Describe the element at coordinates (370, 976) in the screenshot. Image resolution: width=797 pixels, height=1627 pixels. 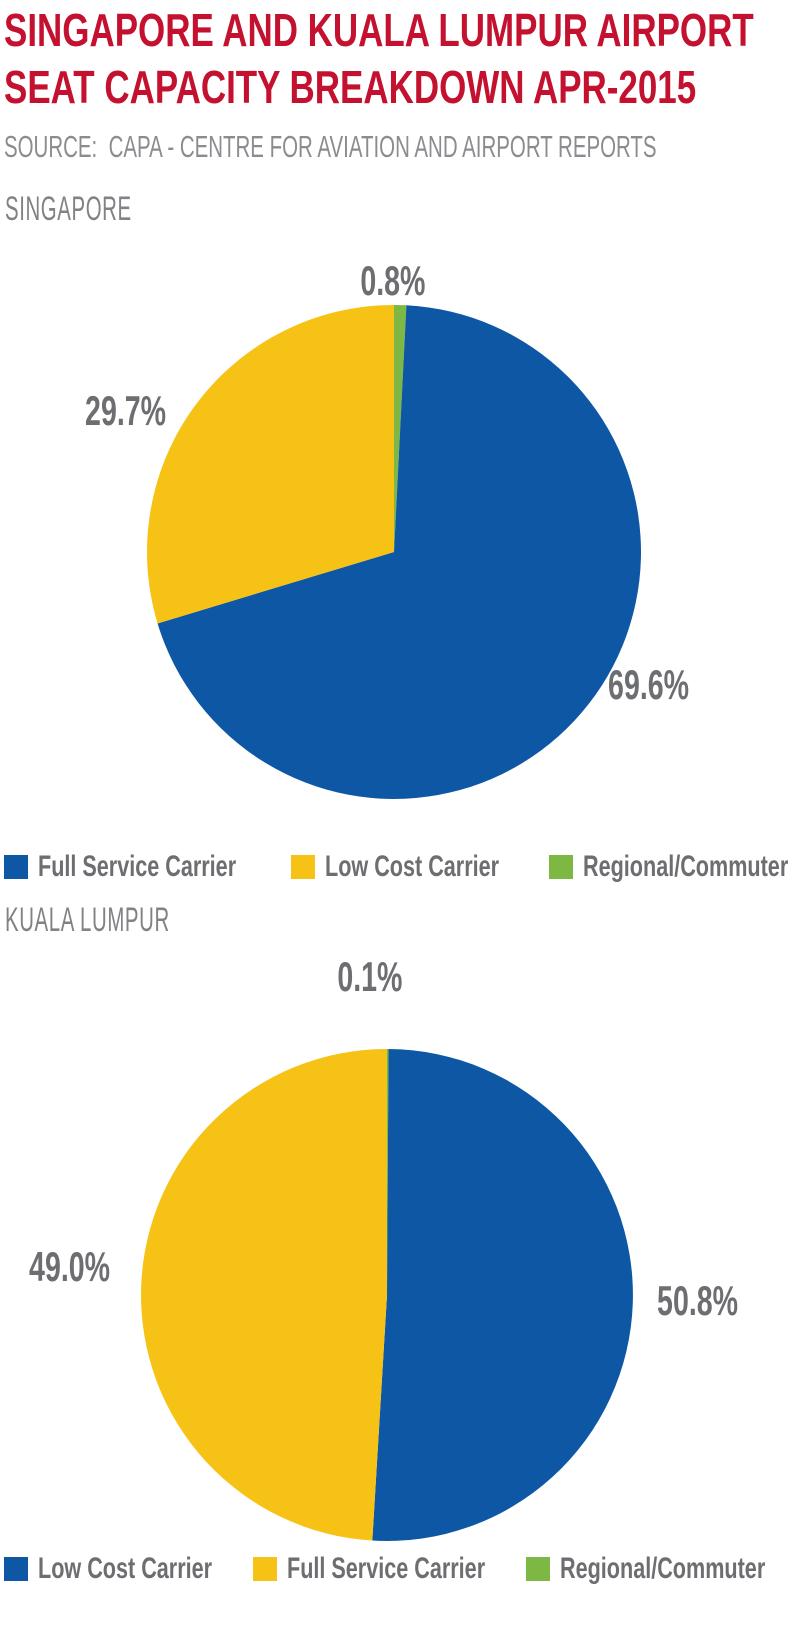
I see `data-label-kl-regional: 0.1%` at that location.